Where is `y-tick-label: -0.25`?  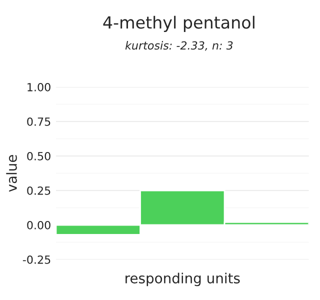
y-tick-label: -0.25 is located at coordinates (36, 259).